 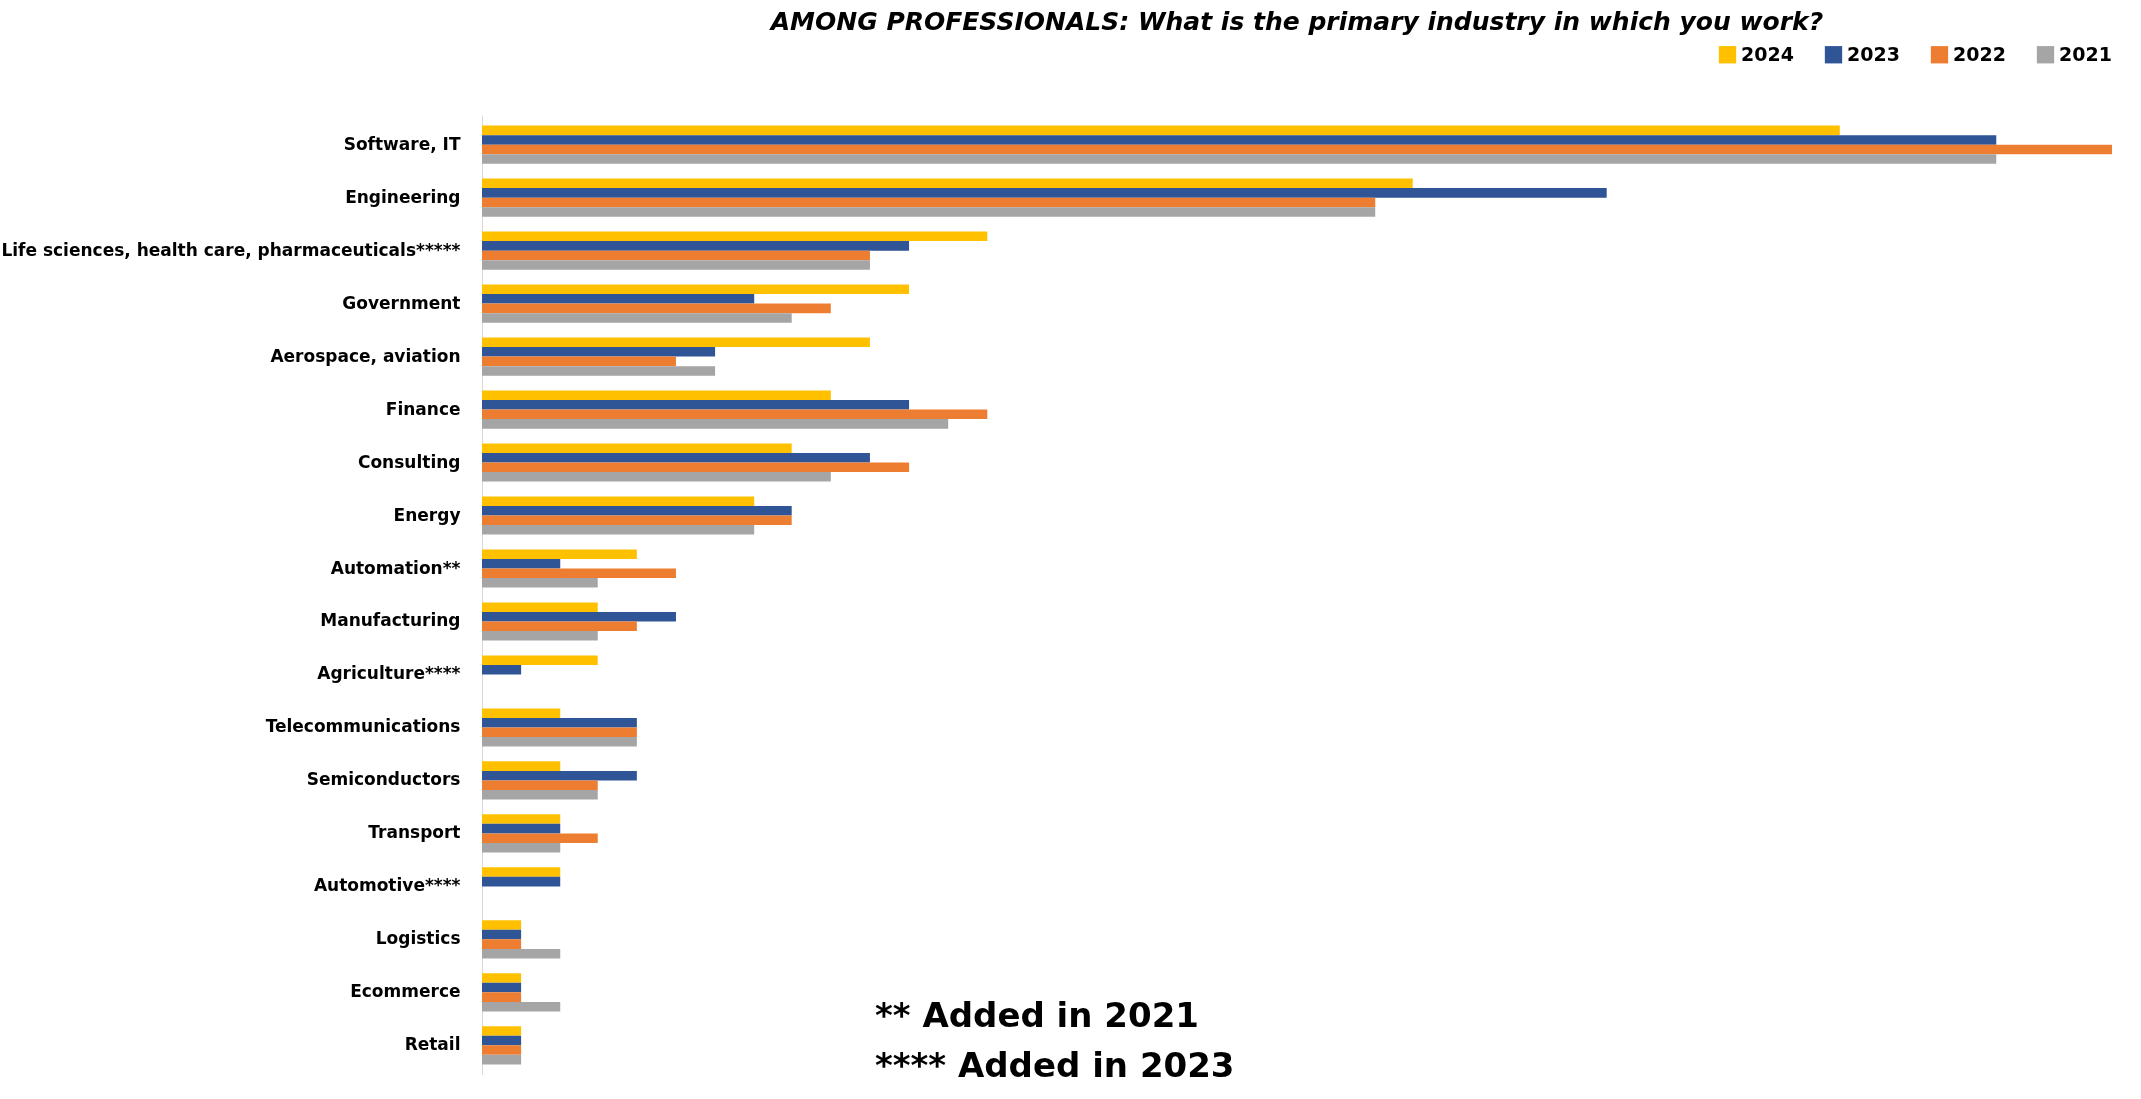 What do you see at coordinates (383, 779) in the screenshot?
I see `y-tick-label: Semiconductors` at bounding box center [383, 779].